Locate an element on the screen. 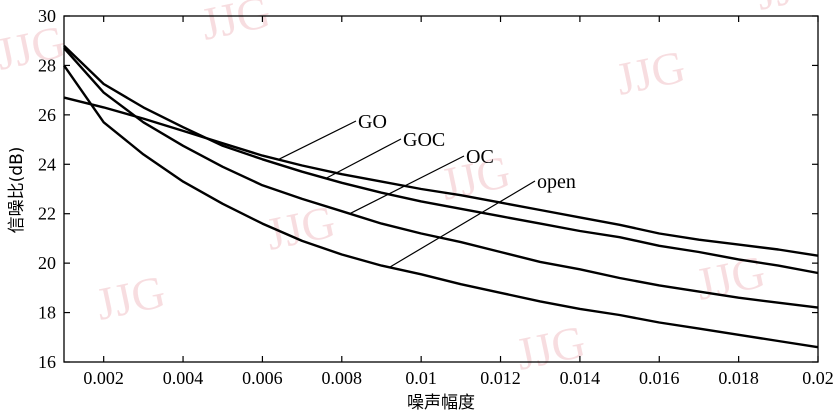  x-axis-label: 噪声幅度 is located at coordinates (441, 403).